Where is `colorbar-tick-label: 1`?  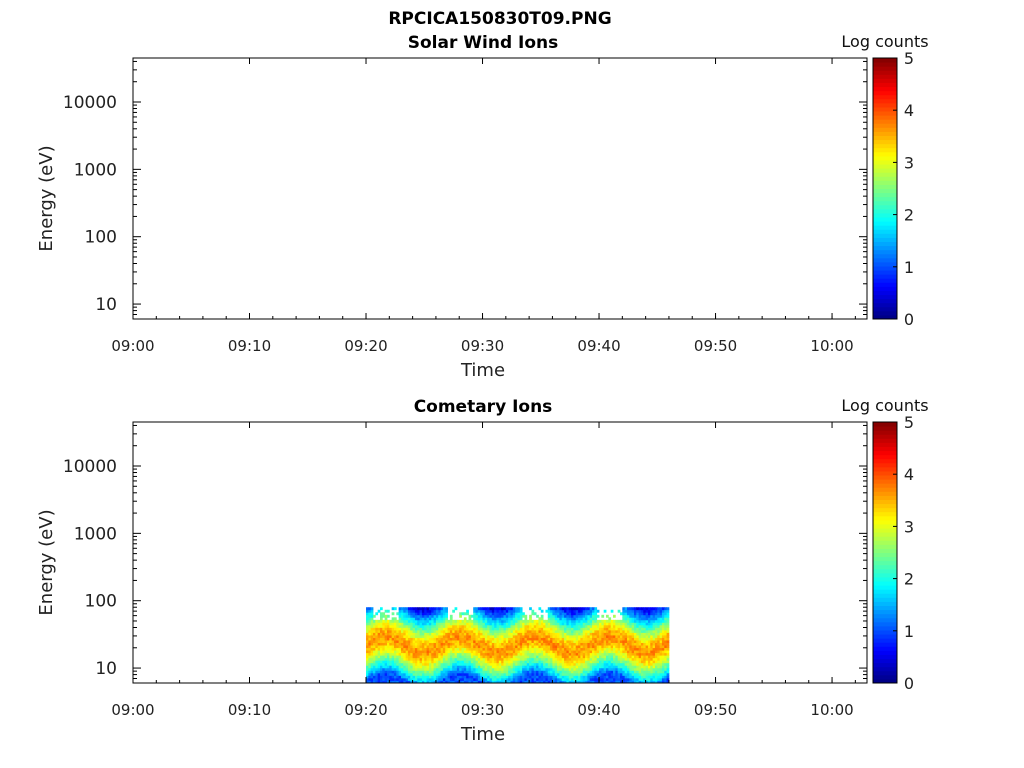
colorbar-tick-label: 1 is located at coordinates (909, 267).